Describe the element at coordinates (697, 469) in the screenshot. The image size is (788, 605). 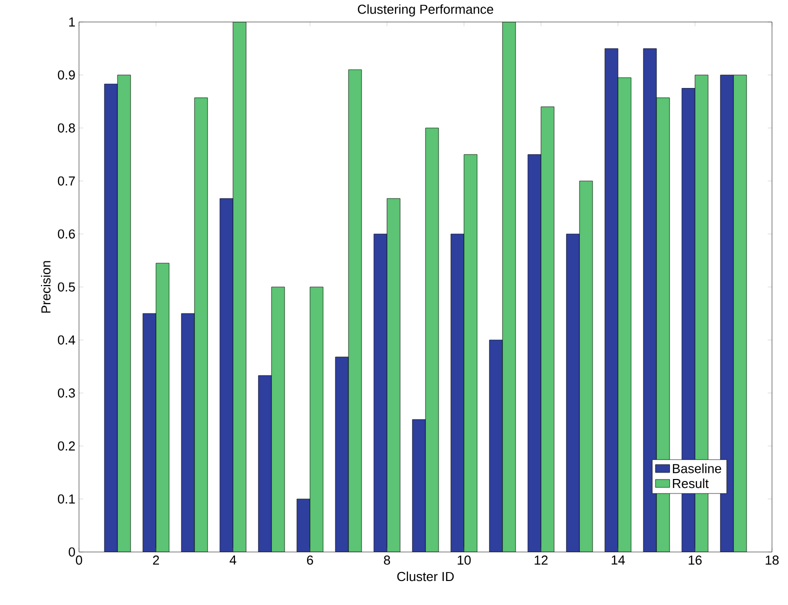
I see `legend-label: Baseline` at that location.